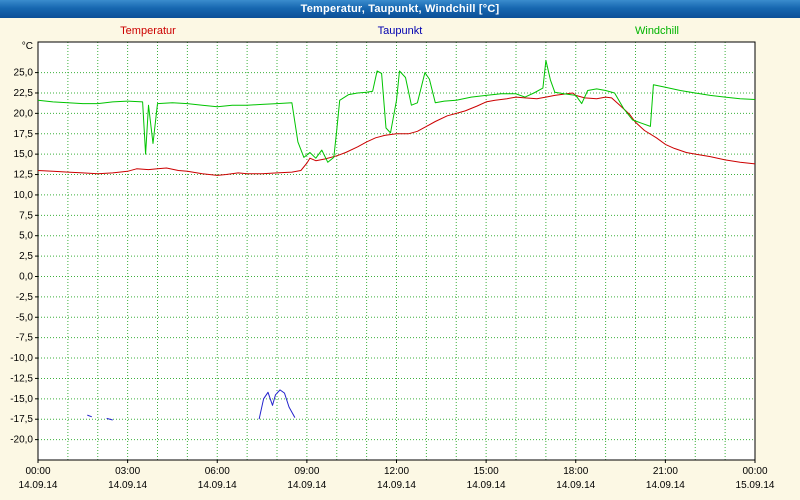  Describe the element at coordinates (21, 358) in the screenshot. I see `svg-text: -10,0` at that location.